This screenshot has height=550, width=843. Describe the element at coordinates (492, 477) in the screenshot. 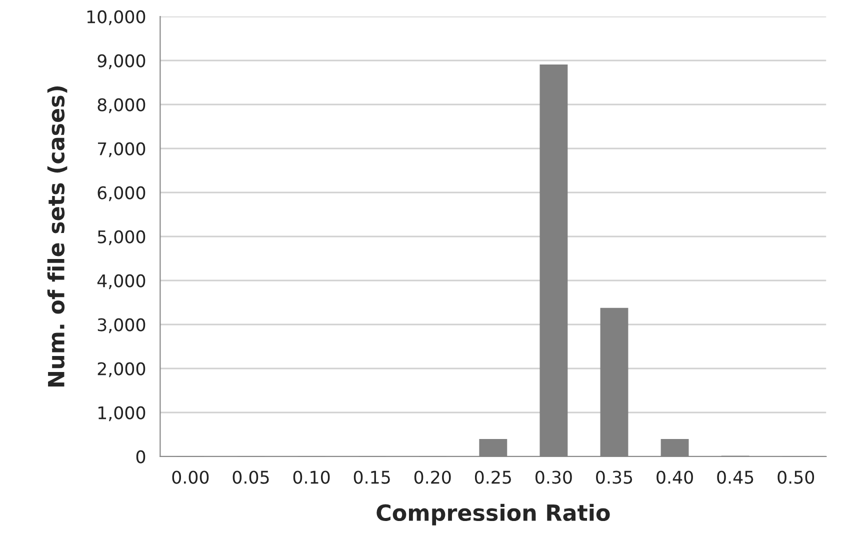

I see `x-tick-label: 0.25` at that location.